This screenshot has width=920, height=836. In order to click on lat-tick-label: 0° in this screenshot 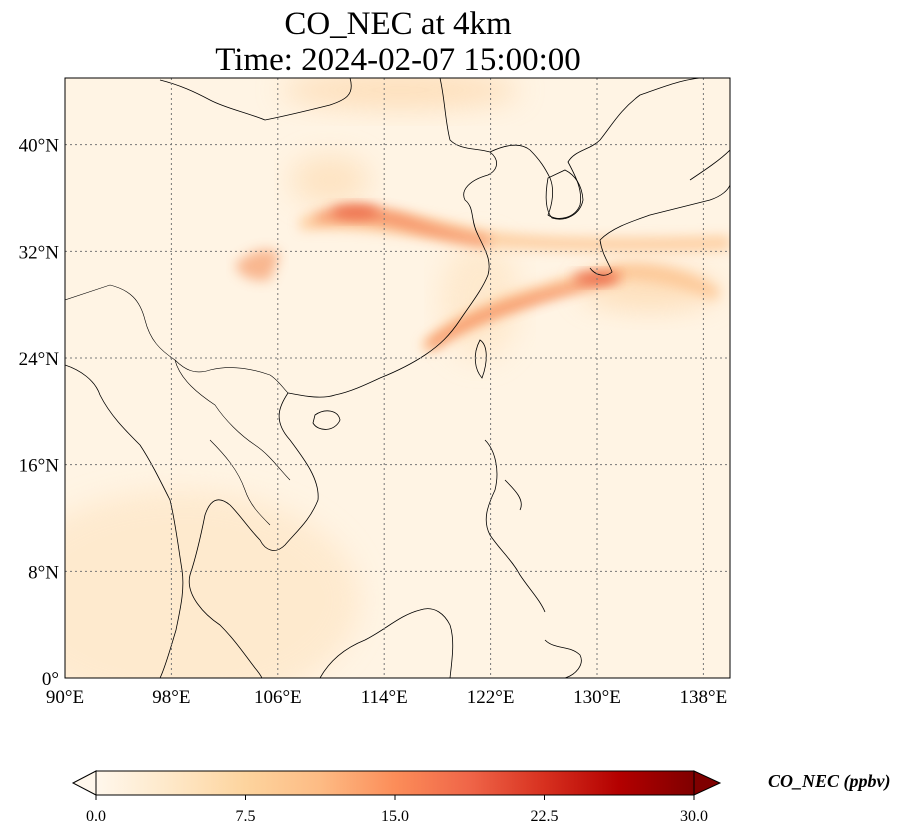, I will do `click(50, 679)`.